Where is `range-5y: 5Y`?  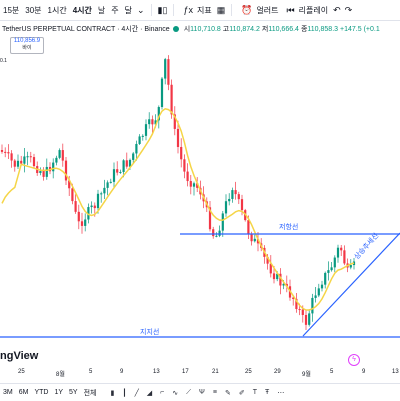
range-5y: 5Y is located at coordinates (73, 392).